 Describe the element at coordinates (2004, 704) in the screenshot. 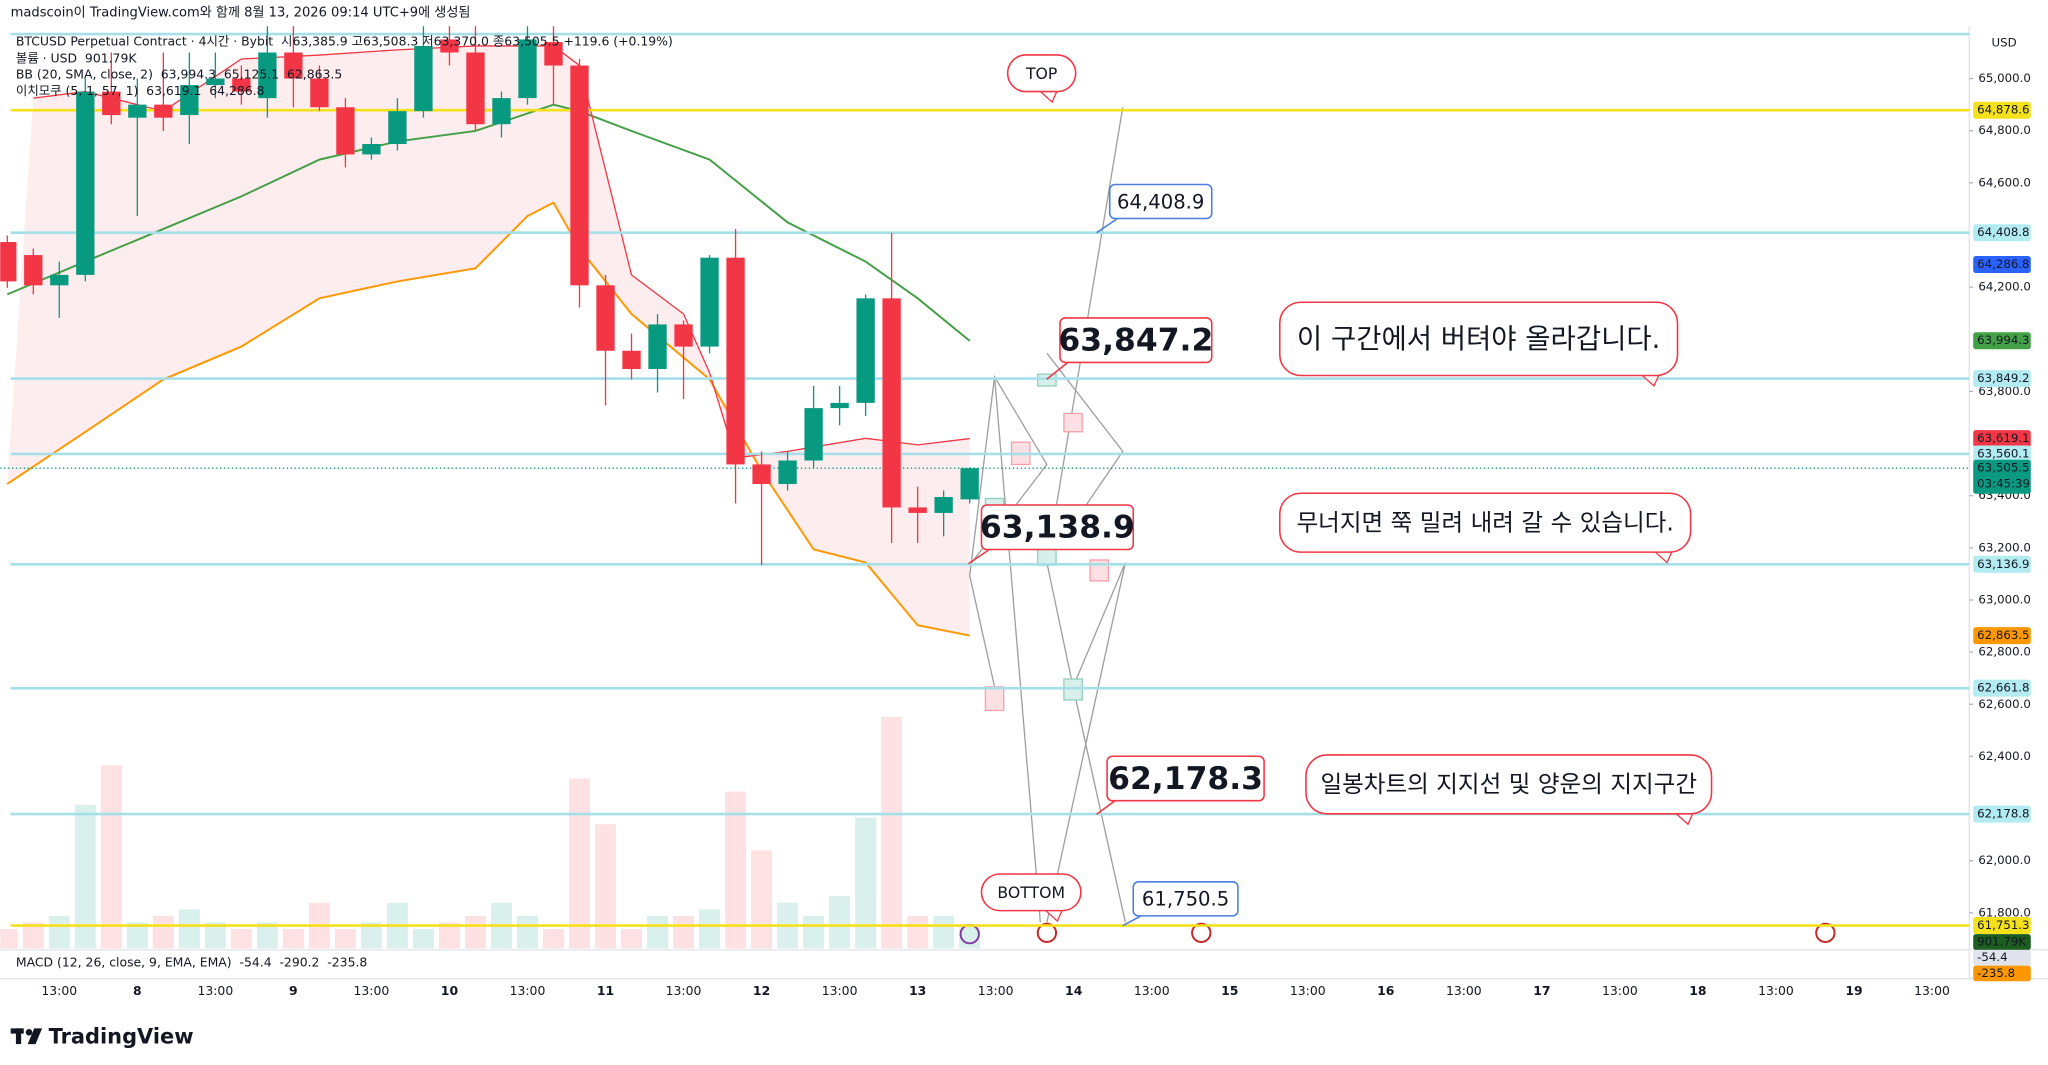

I see `y-tick-label: 62,600.0` at that location.